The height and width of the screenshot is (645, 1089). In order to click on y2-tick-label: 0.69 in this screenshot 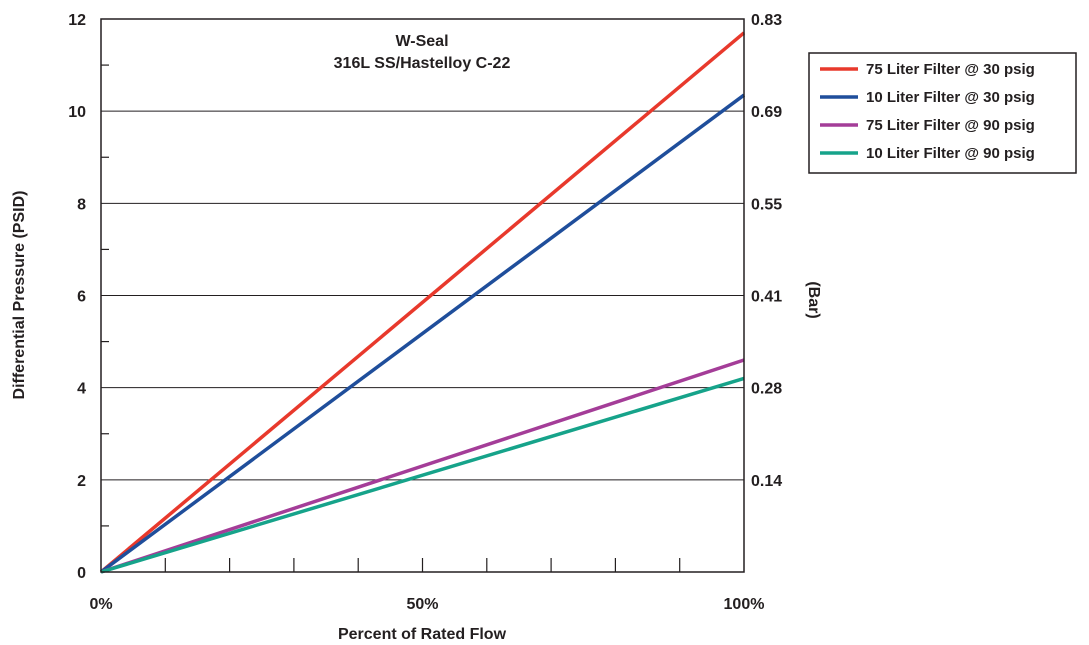, I will do `click(766, 112)`.